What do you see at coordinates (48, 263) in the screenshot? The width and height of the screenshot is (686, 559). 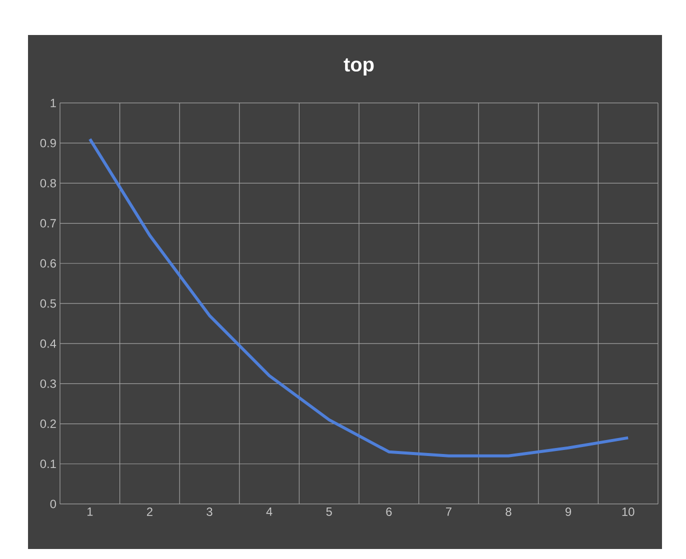 I see `y-tick-label: 0.6` at bounding box center [48, 263].